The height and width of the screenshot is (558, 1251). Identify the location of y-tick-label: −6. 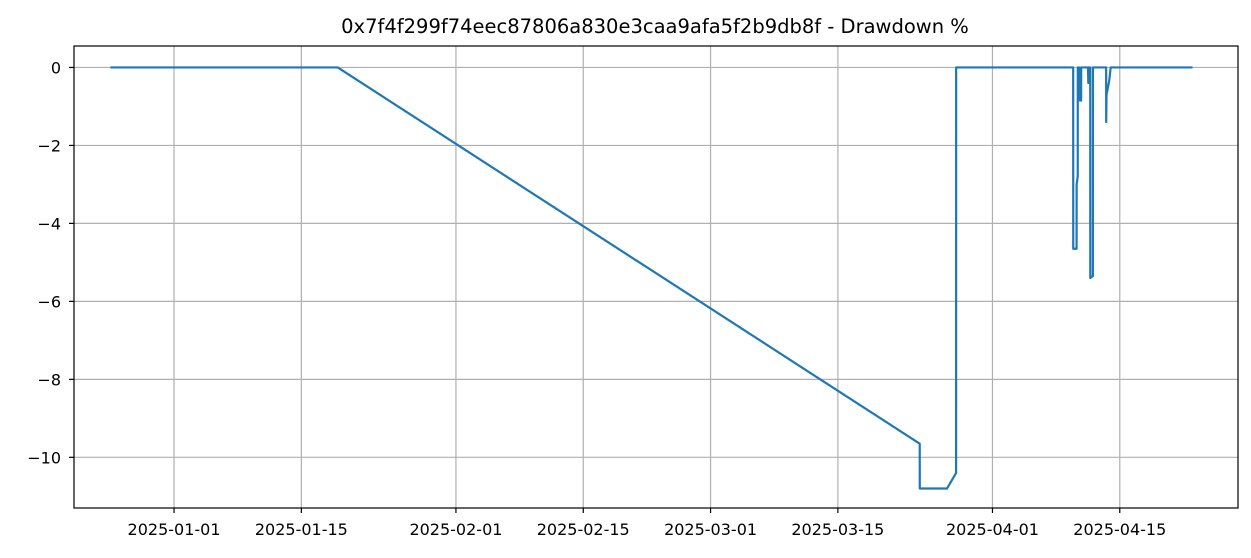
(49, 301).